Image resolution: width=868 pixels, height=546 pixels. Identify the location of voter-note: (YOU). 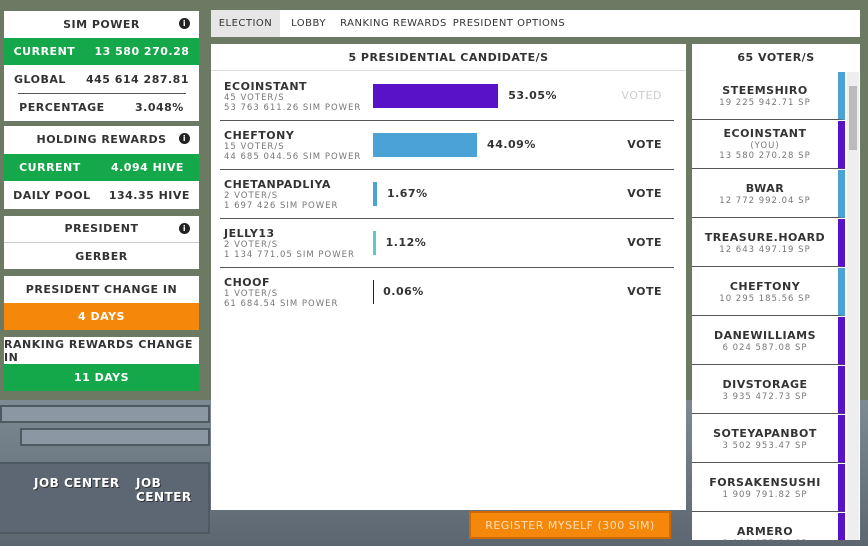
(765, 146).